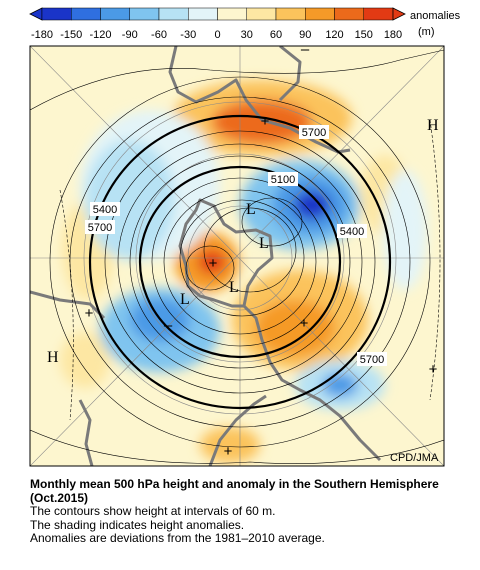 This screenshot has width=480, height=570. I want to click on colorbar-tick-label: 150, so click(364, 34).